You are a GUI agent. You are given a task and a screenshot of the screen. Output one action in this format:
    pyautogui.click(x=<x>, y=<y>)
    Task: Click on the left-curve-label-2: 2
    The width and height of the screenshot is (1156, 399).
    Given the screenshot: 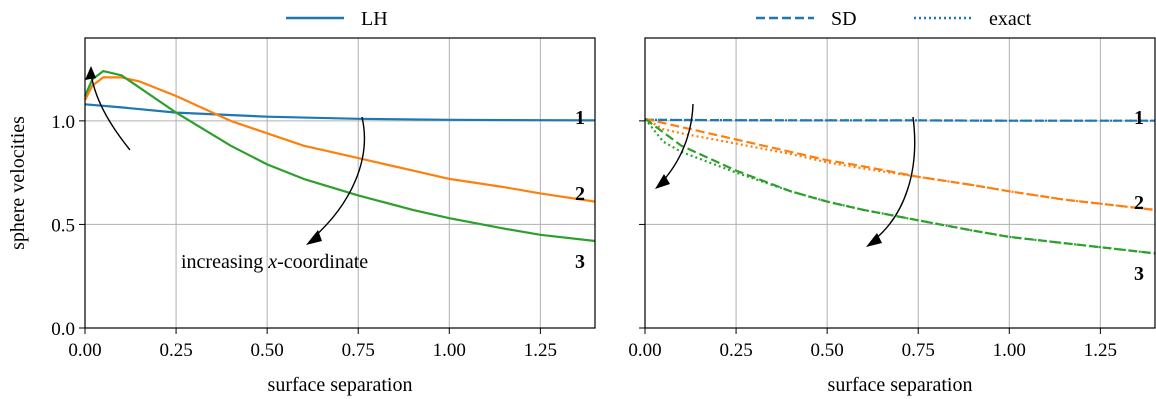 What is the action you would take?
    pyautogui.click(x=580, y=194)
    